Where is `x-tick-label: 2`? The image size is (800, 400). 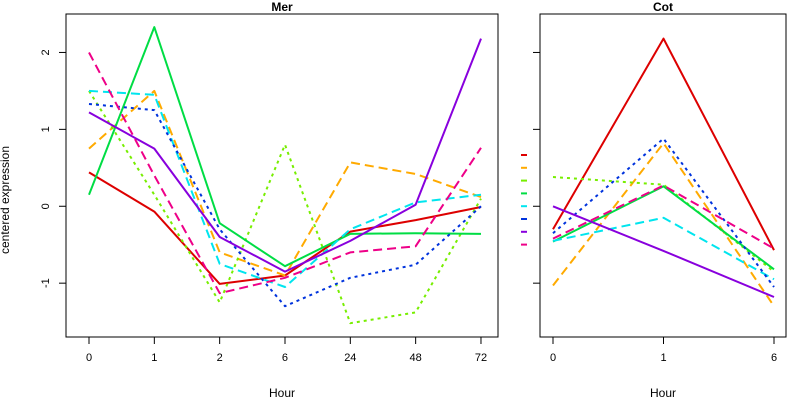 x-tick-label: 2 is located at coordinates (220, 358).